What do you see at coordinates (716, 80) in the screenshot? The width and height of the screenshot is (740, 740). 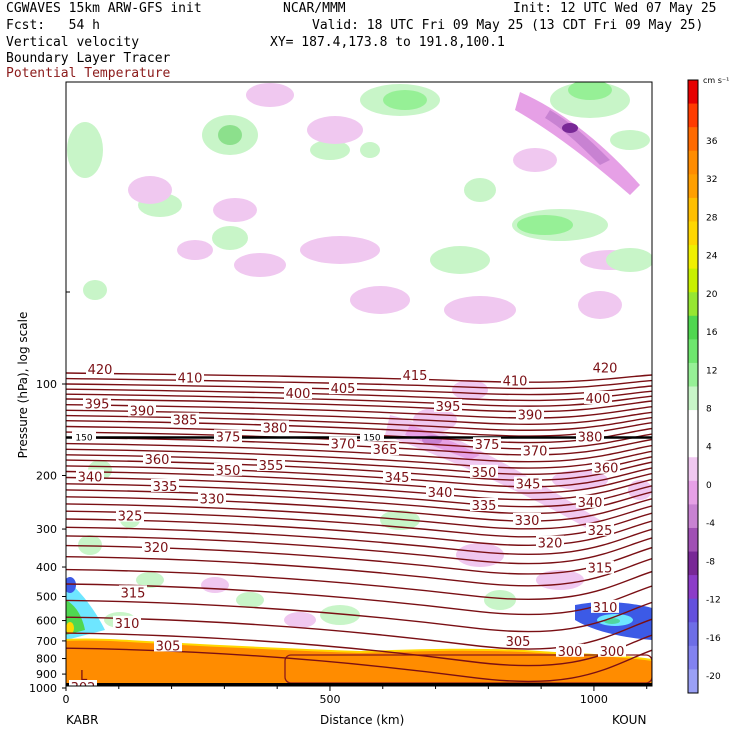 I see `colorbar-units: cm s⁻¹` at bounding box center [716, 80].